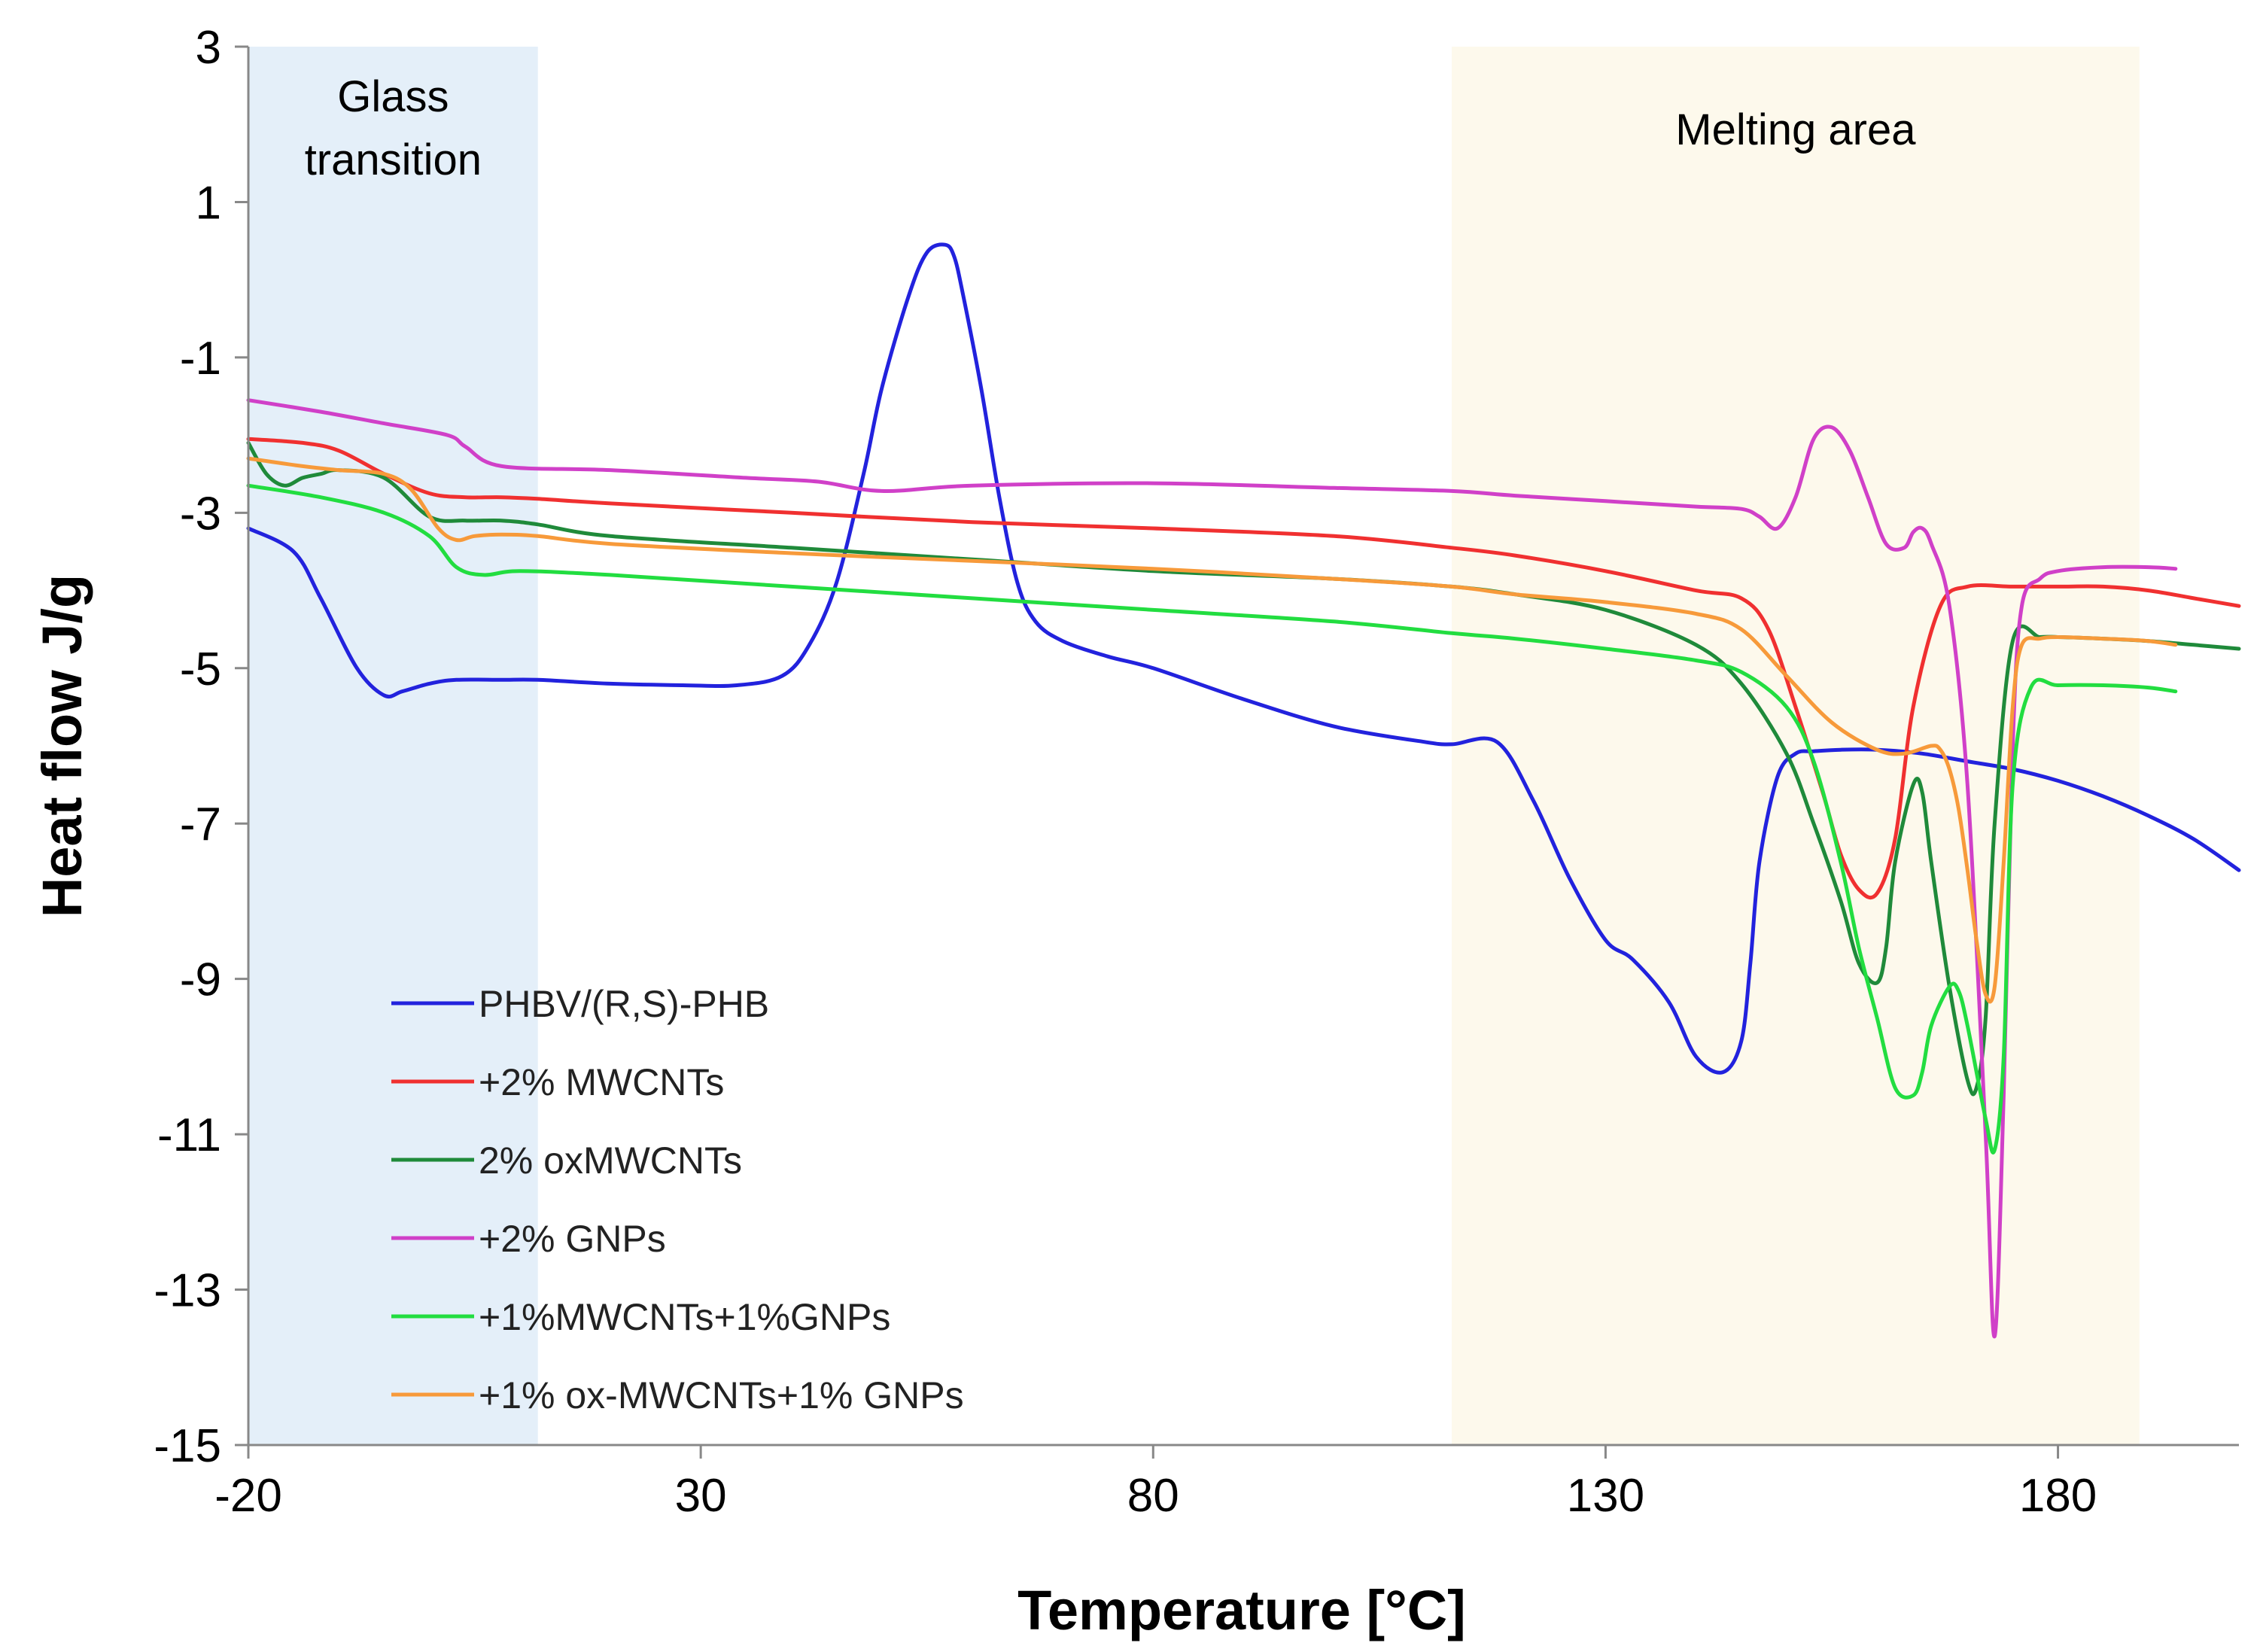  What do you see at coordinates (248, 1496) in the screenshot?
I see `x-tick-label: -20` at bounding box center [248, 1496].